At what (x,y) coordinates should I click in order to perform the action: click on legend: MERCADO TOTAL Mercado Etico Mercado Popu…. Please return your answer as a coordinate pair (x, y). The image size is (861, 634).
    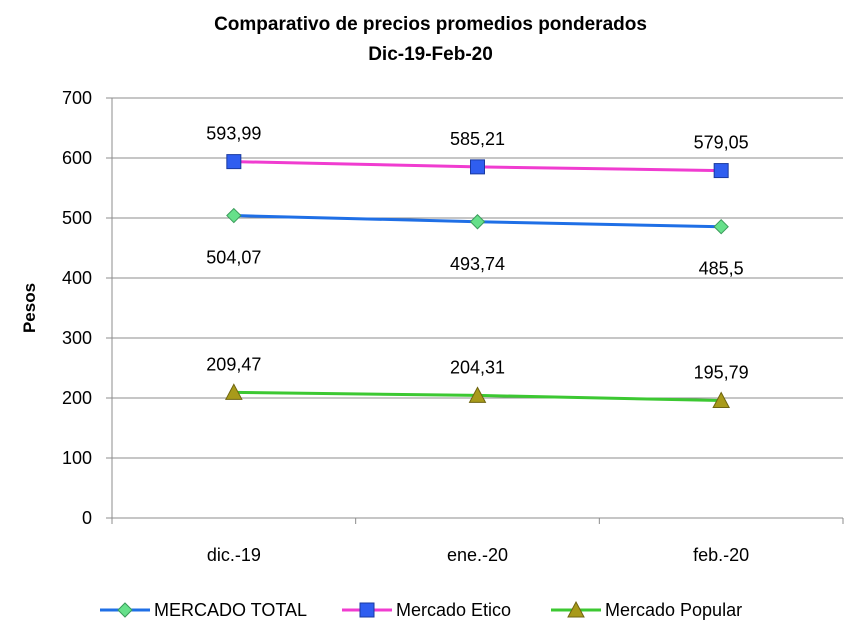
    Looking at the image, I should click on (430, 610).